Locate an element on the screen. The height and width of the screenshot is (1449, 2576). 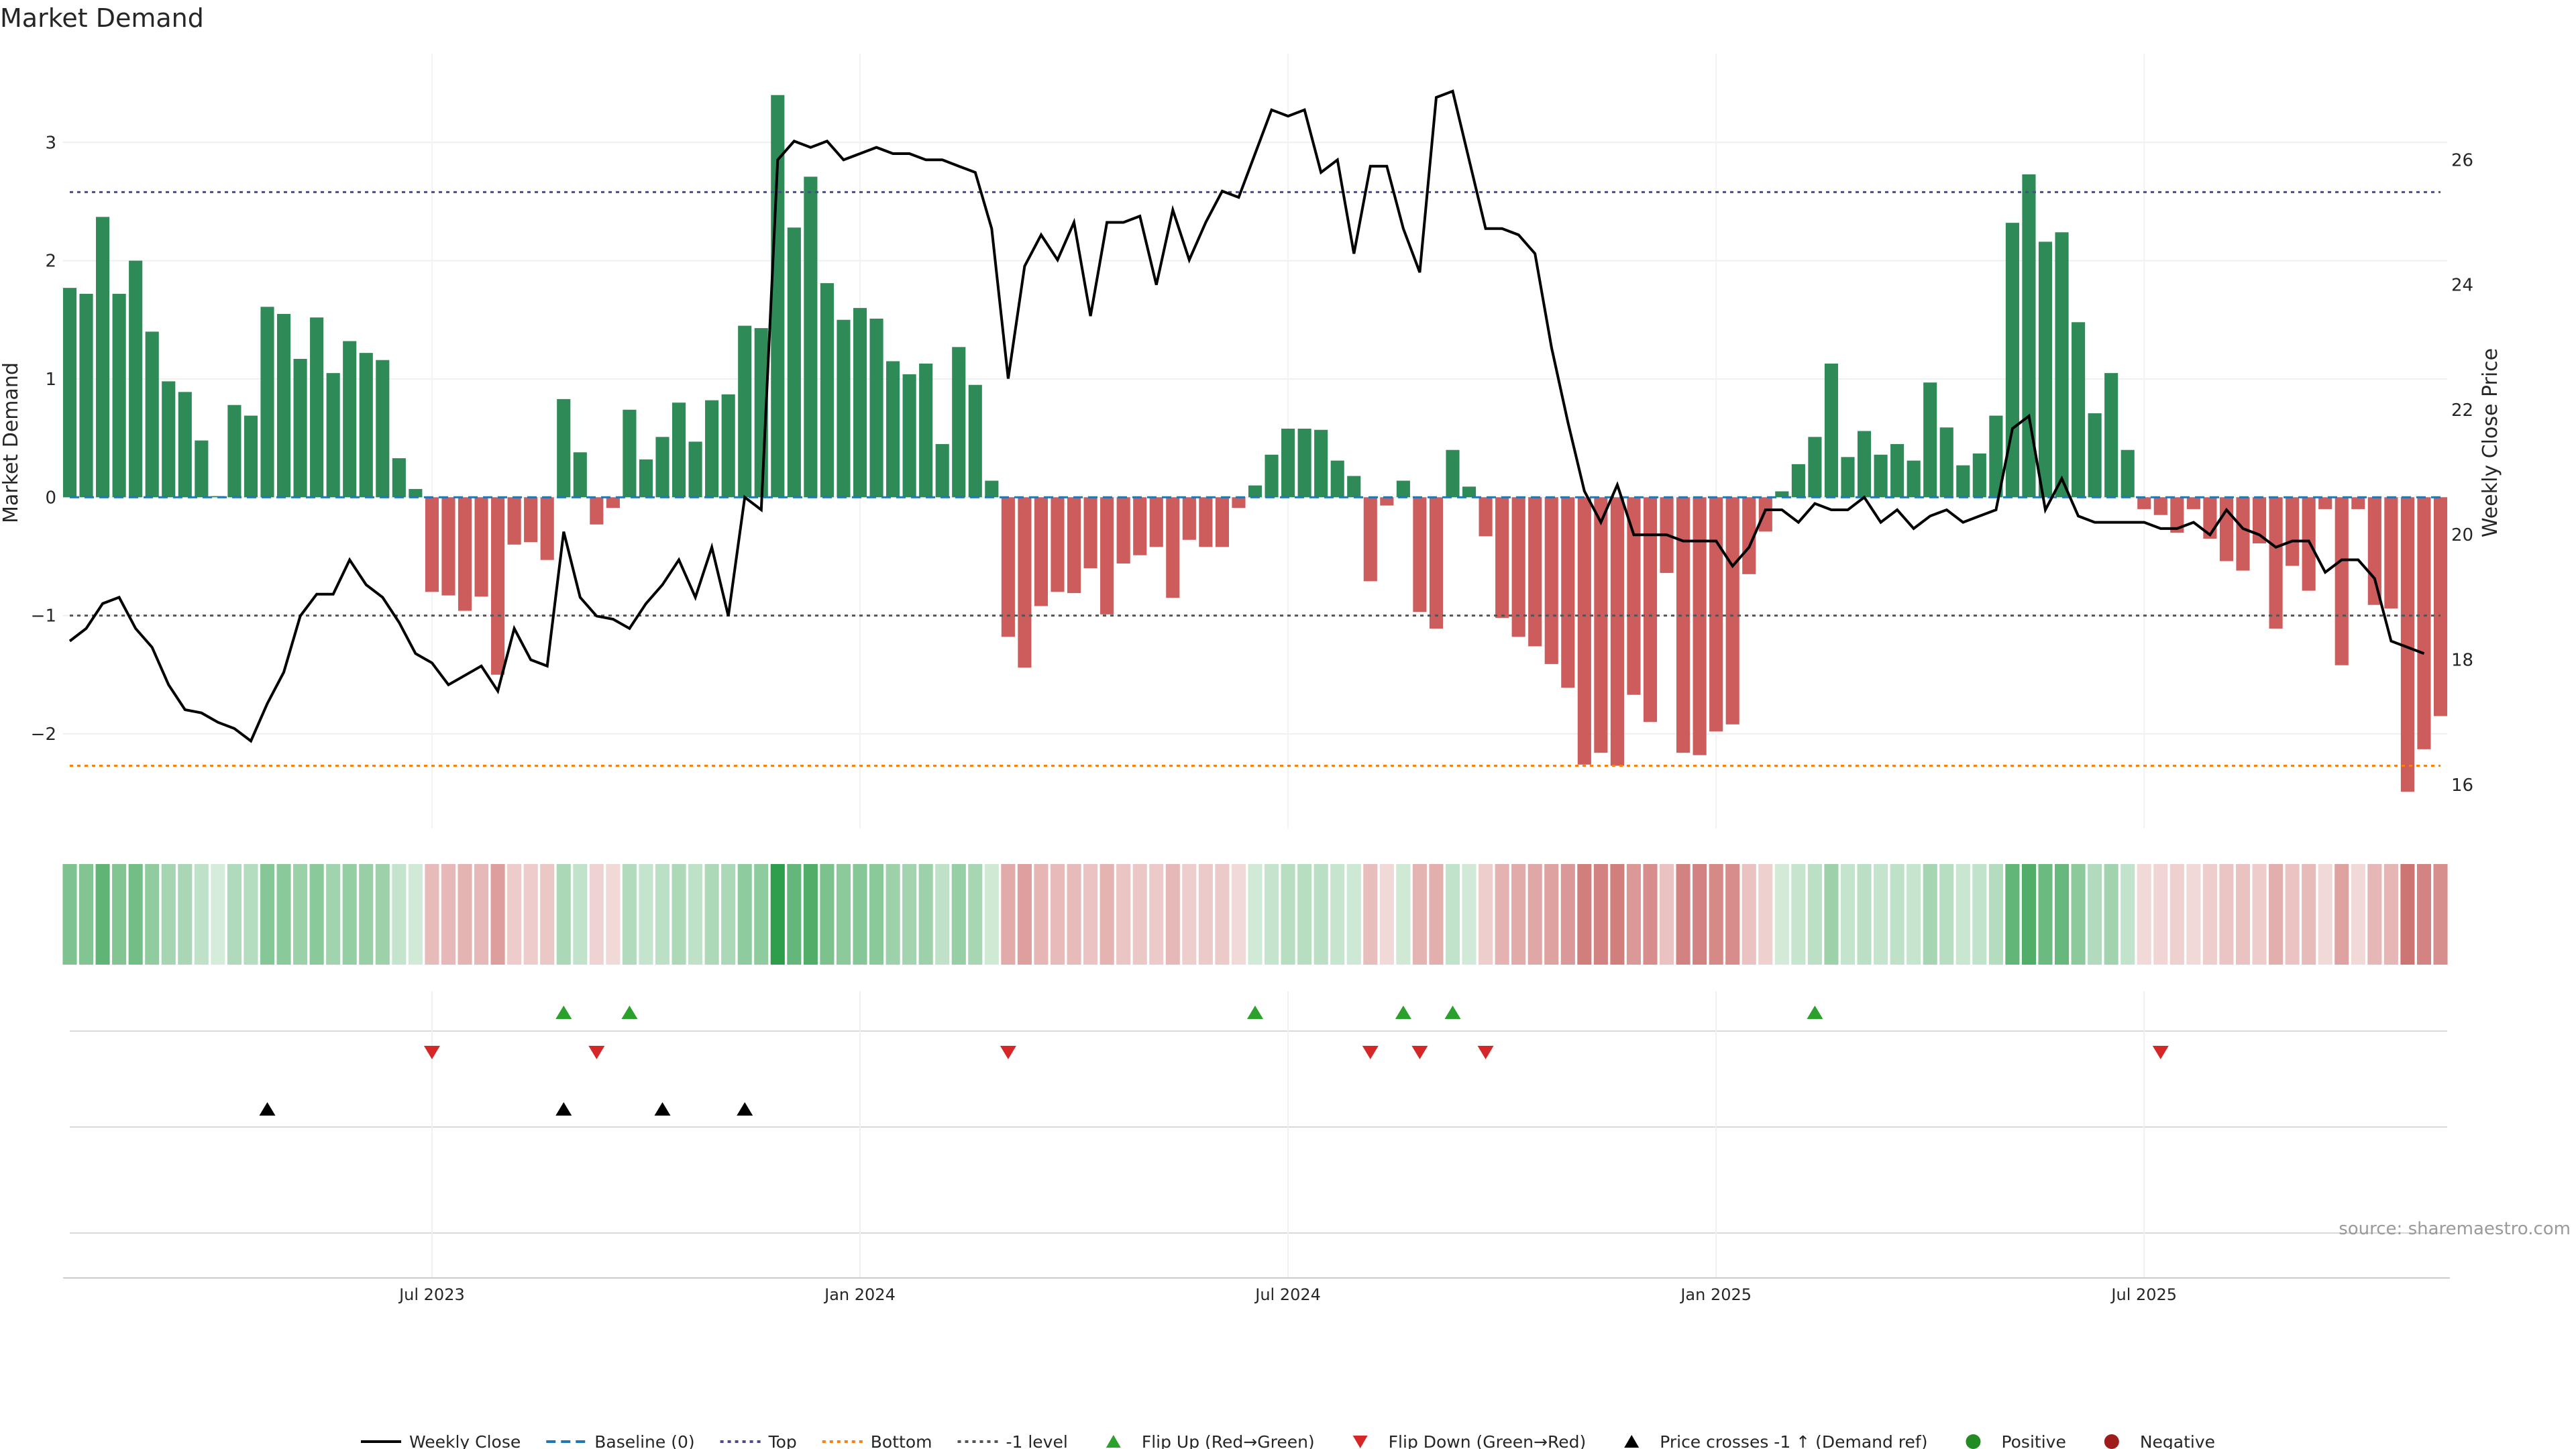
legend-item: Baseline (0) is located at coordinates (620, 1440).